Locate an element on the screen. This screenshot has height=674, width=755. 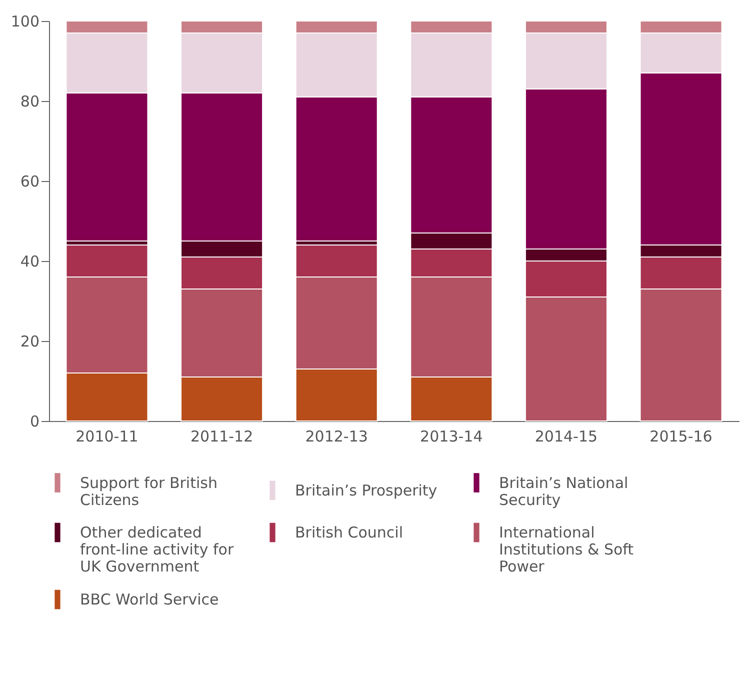
legend-label: Support for British Citizens is located at coordinates (149, 491).